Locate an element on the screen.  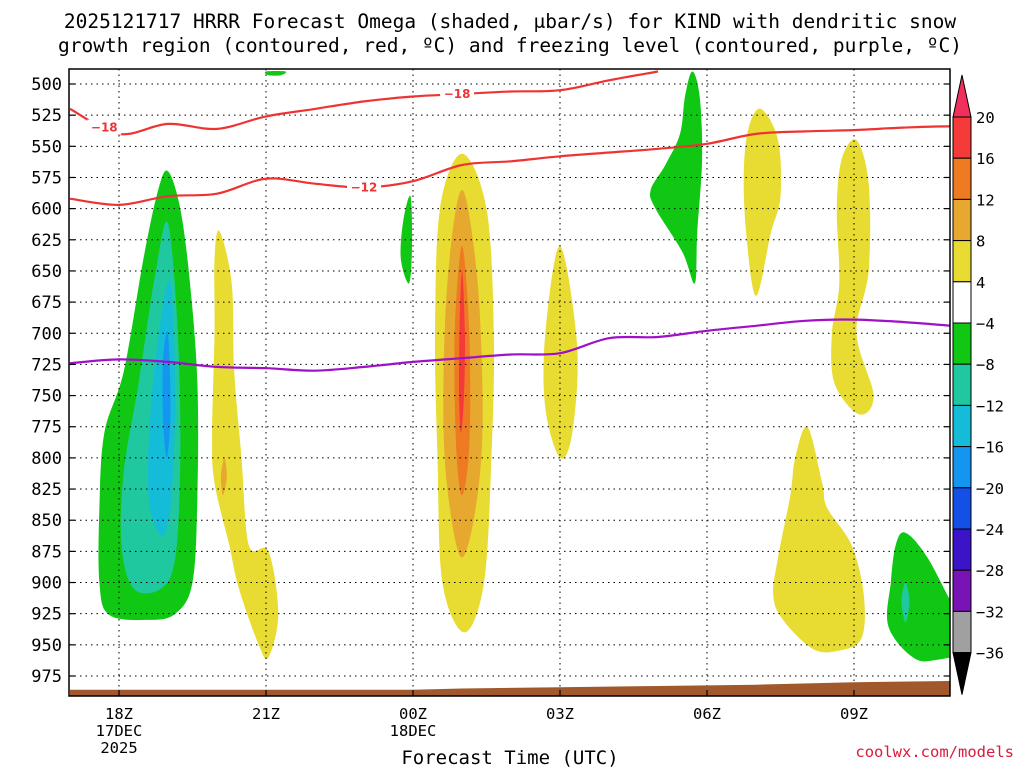
y-tick-label-525: 525 is located at coordinates (46, 116).